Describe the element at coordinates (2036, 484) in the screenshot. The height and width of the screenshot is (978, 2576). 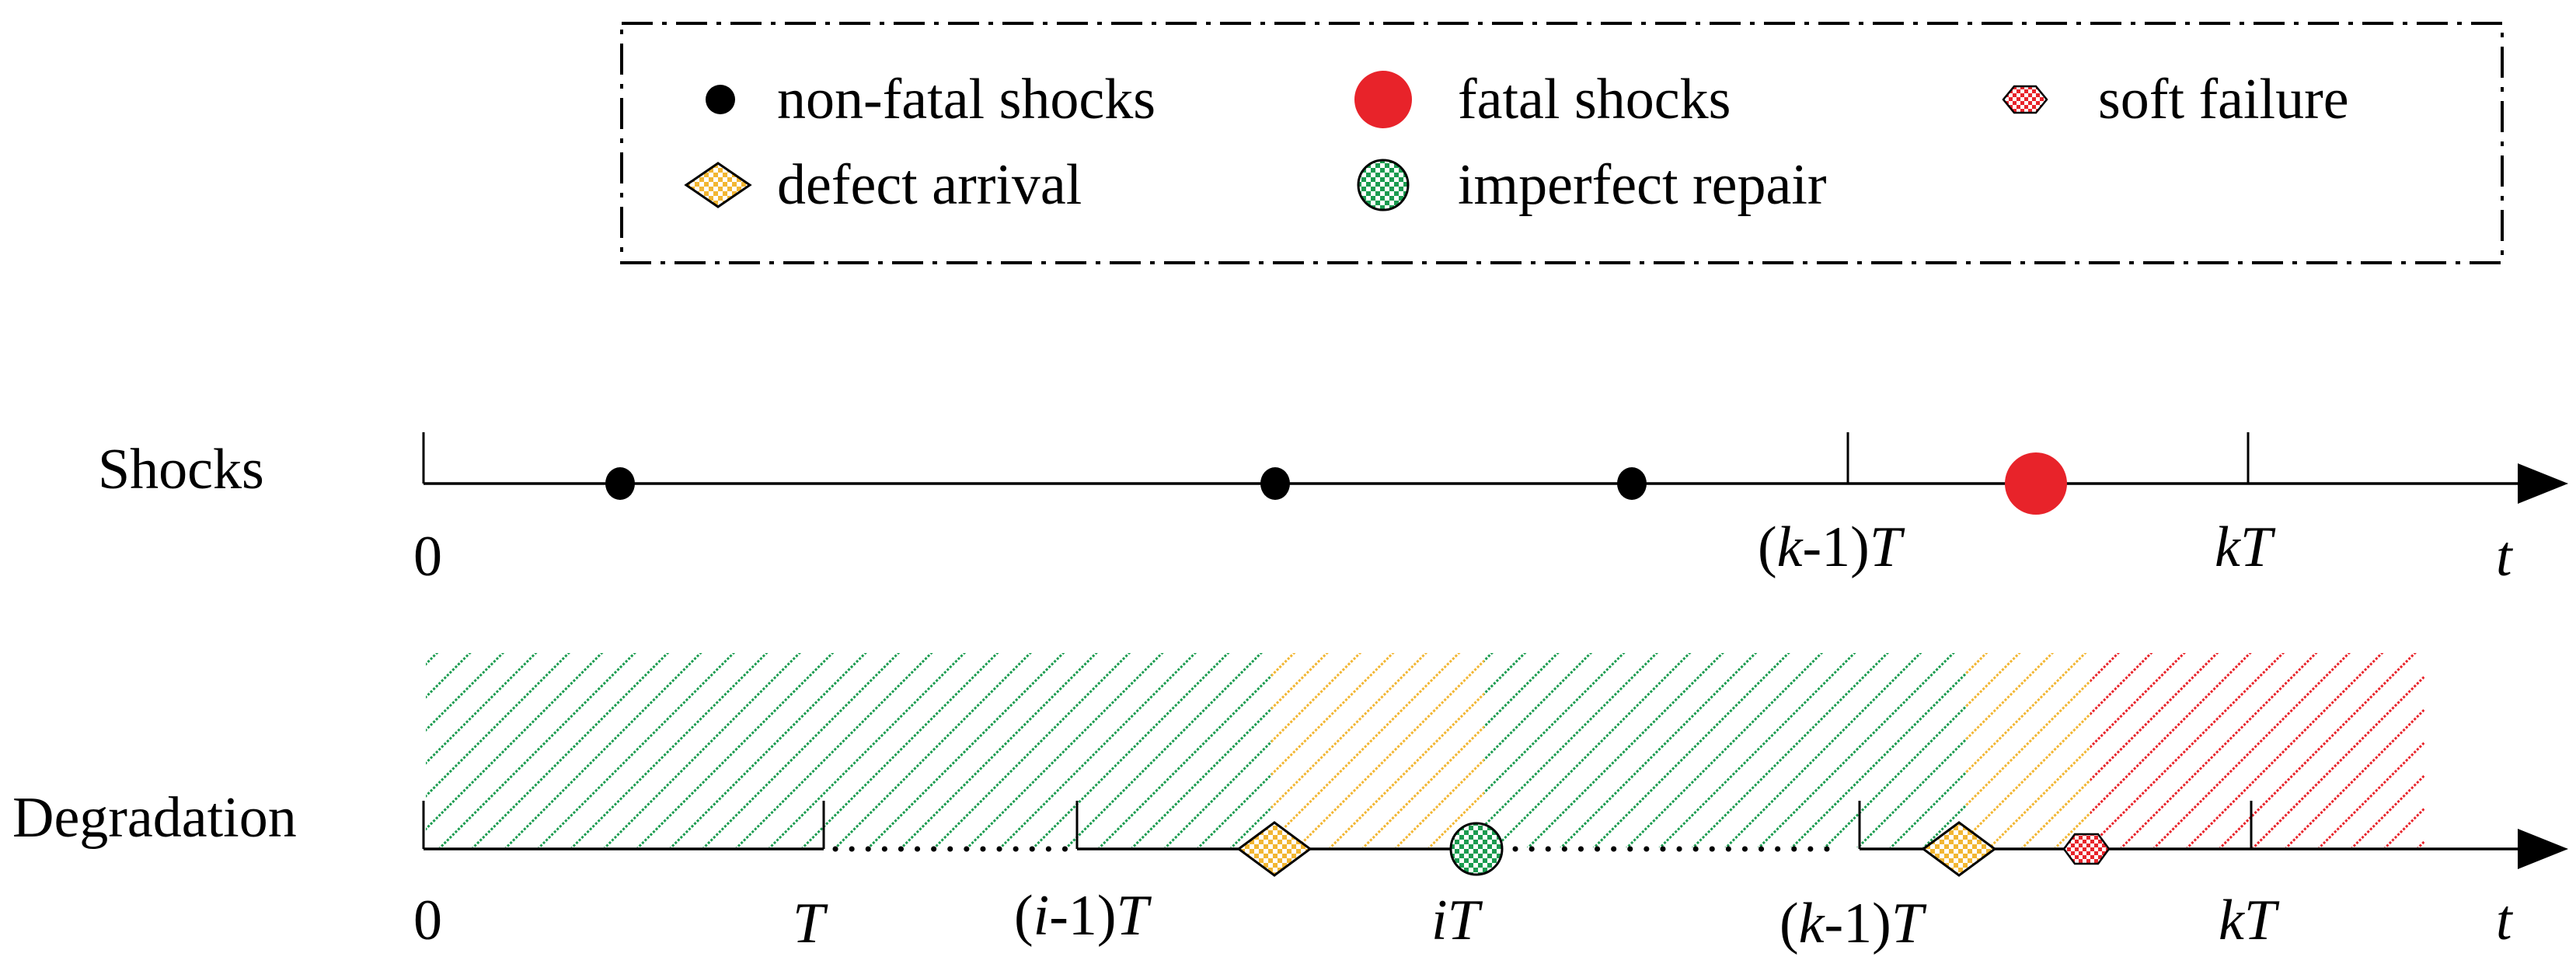
I see `fatal-shock-marker` at that location.